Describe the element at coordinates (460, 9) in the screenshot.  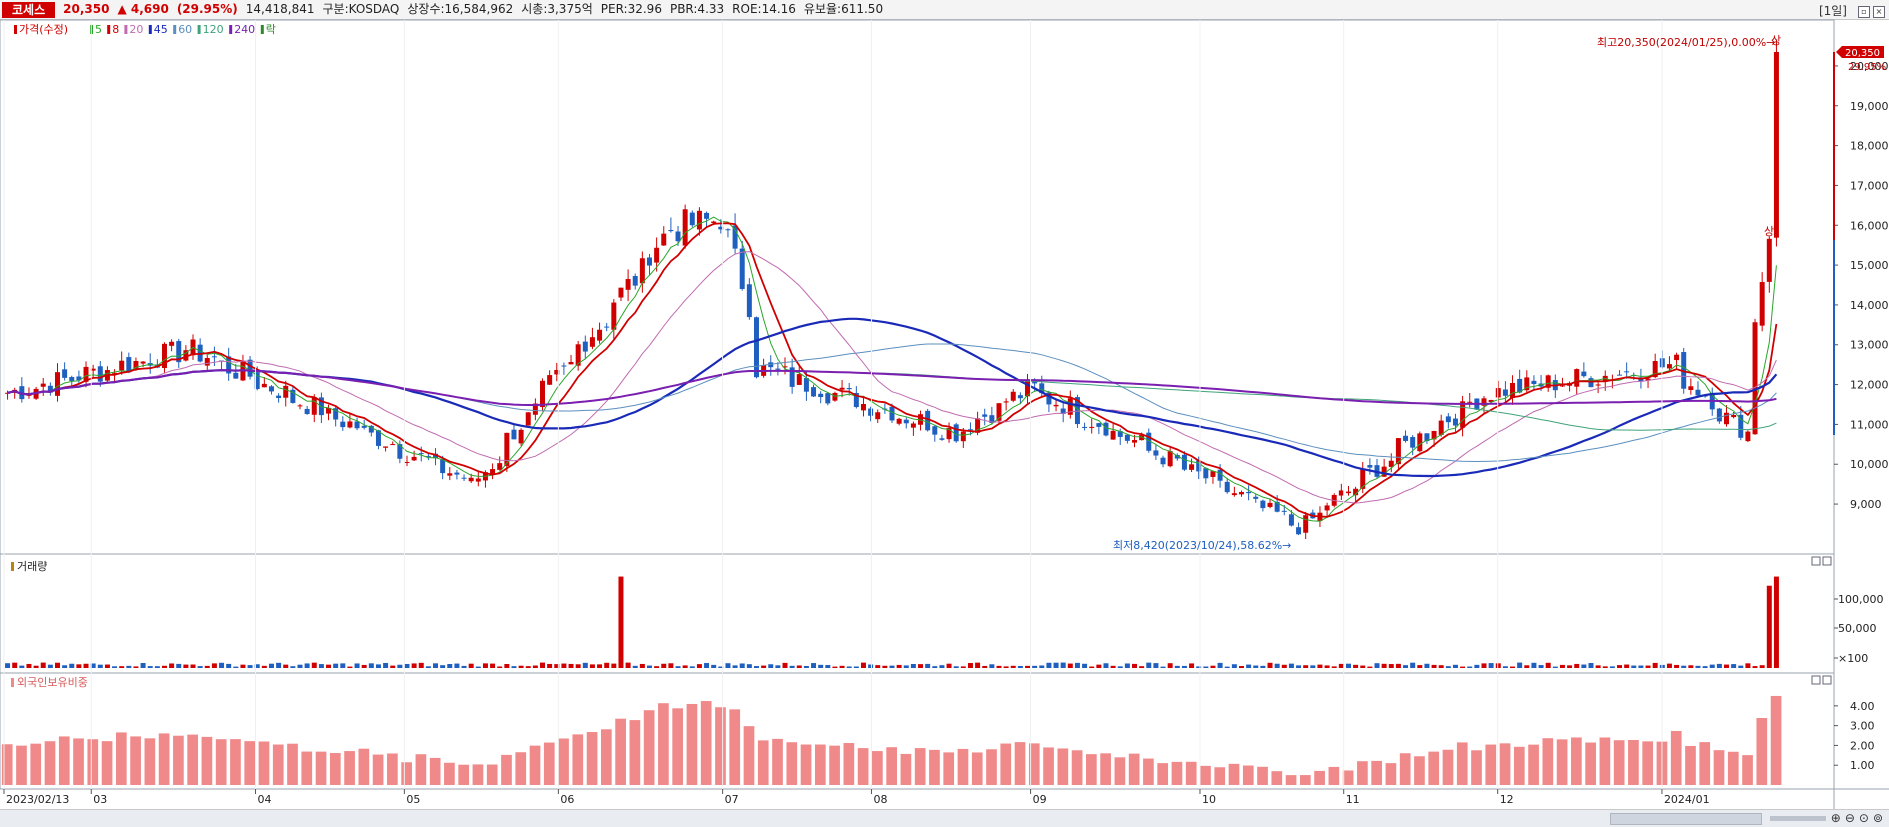
I see `listed-shares: 상장수:16,584,962` at that location.